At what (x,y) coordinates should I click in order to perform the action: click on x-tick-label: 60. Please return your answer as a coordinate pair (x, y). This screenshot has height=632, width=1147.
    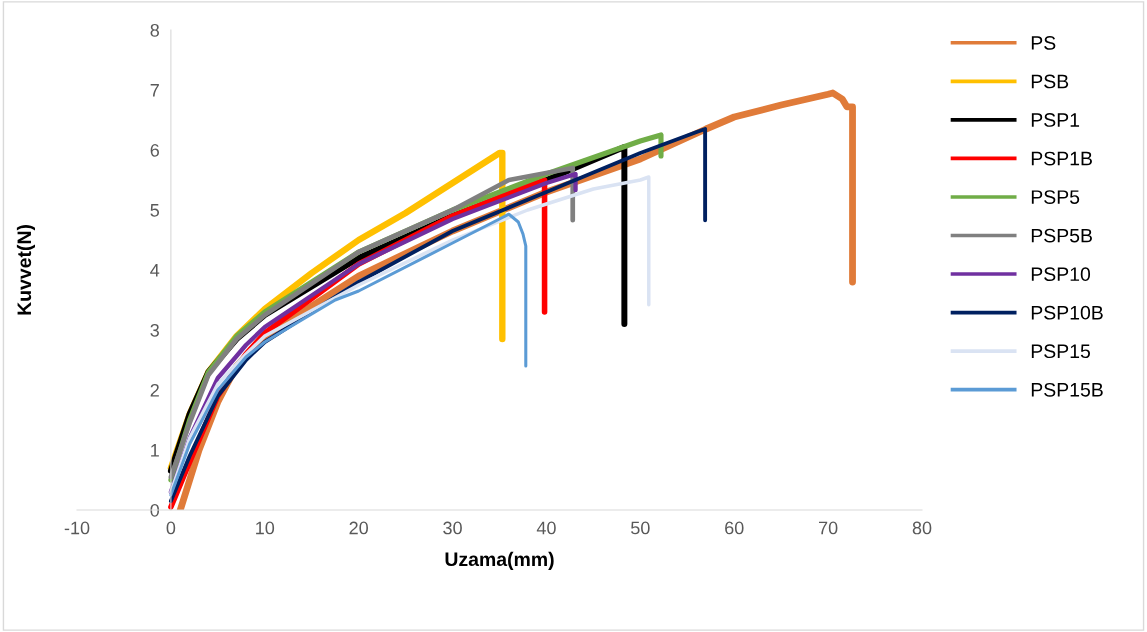
    Looking at the image, I should click on (734, 528).